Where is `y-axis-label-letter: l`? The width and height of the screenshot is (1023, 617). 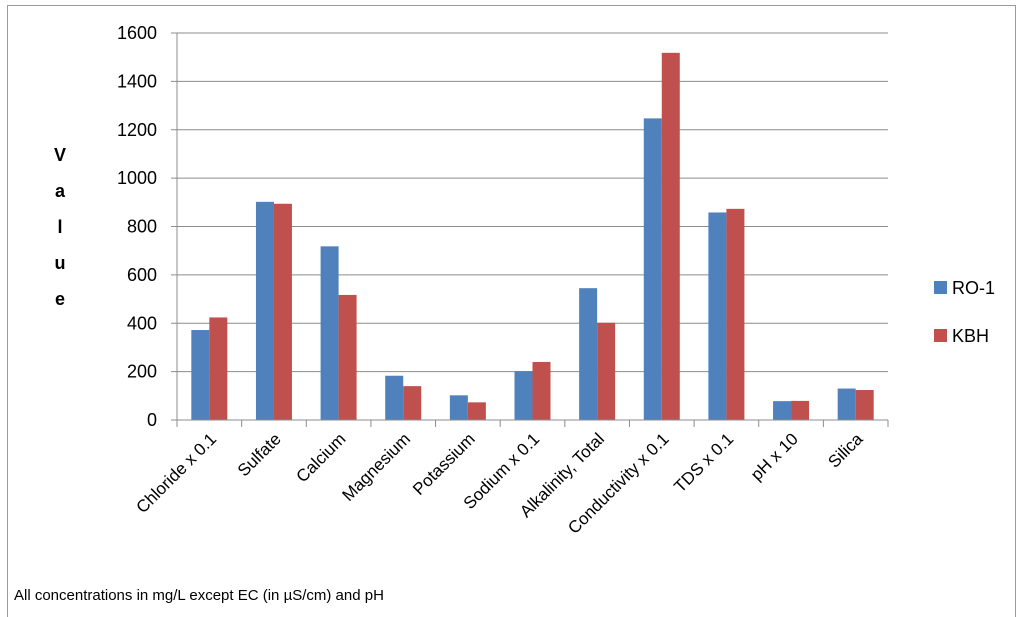 y-axis-label-letter: l is located at coordinates (59, 227).